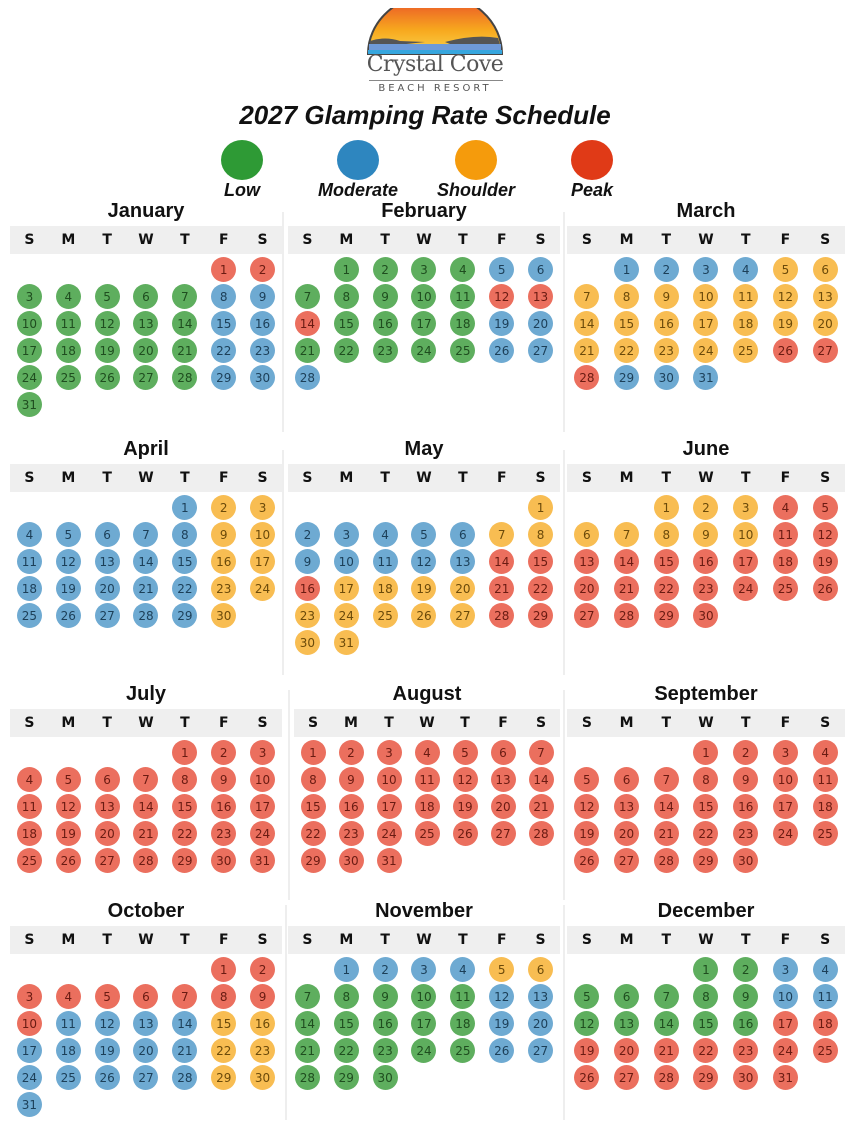  What do you see at coordinates (424, 269) in the screenshot?
I see `day-3: 3` at bounding box center [424, 269].